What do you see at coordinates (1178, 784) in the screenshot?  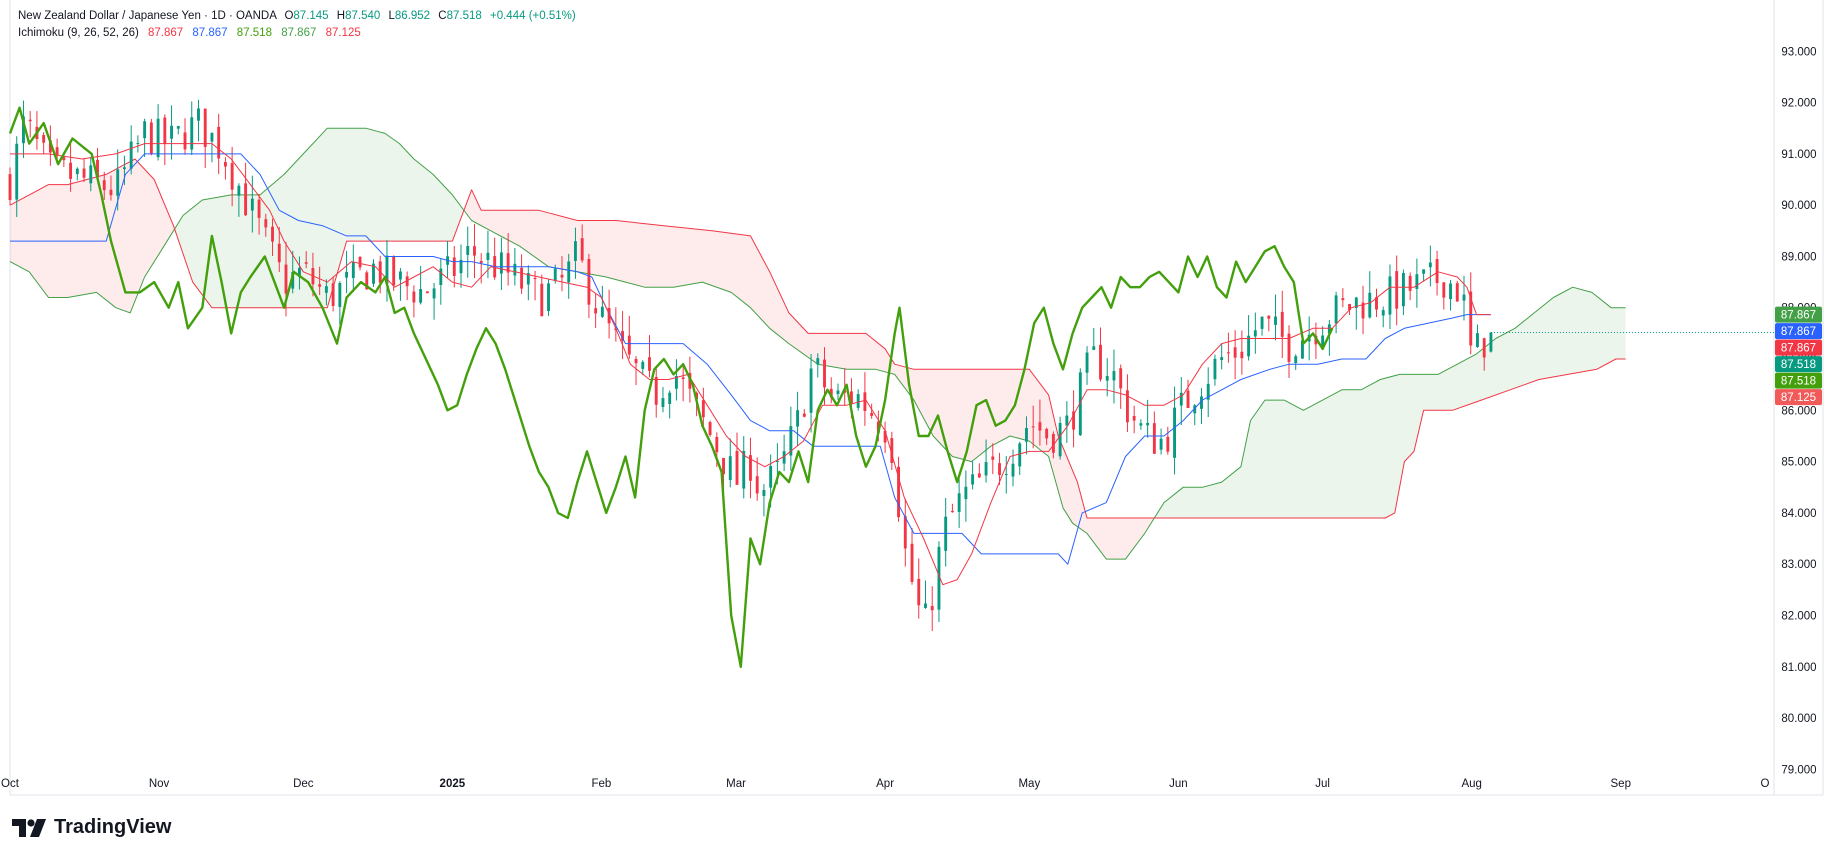 I see `x-tick-label: Jun` at bounding box center [1178, 784].